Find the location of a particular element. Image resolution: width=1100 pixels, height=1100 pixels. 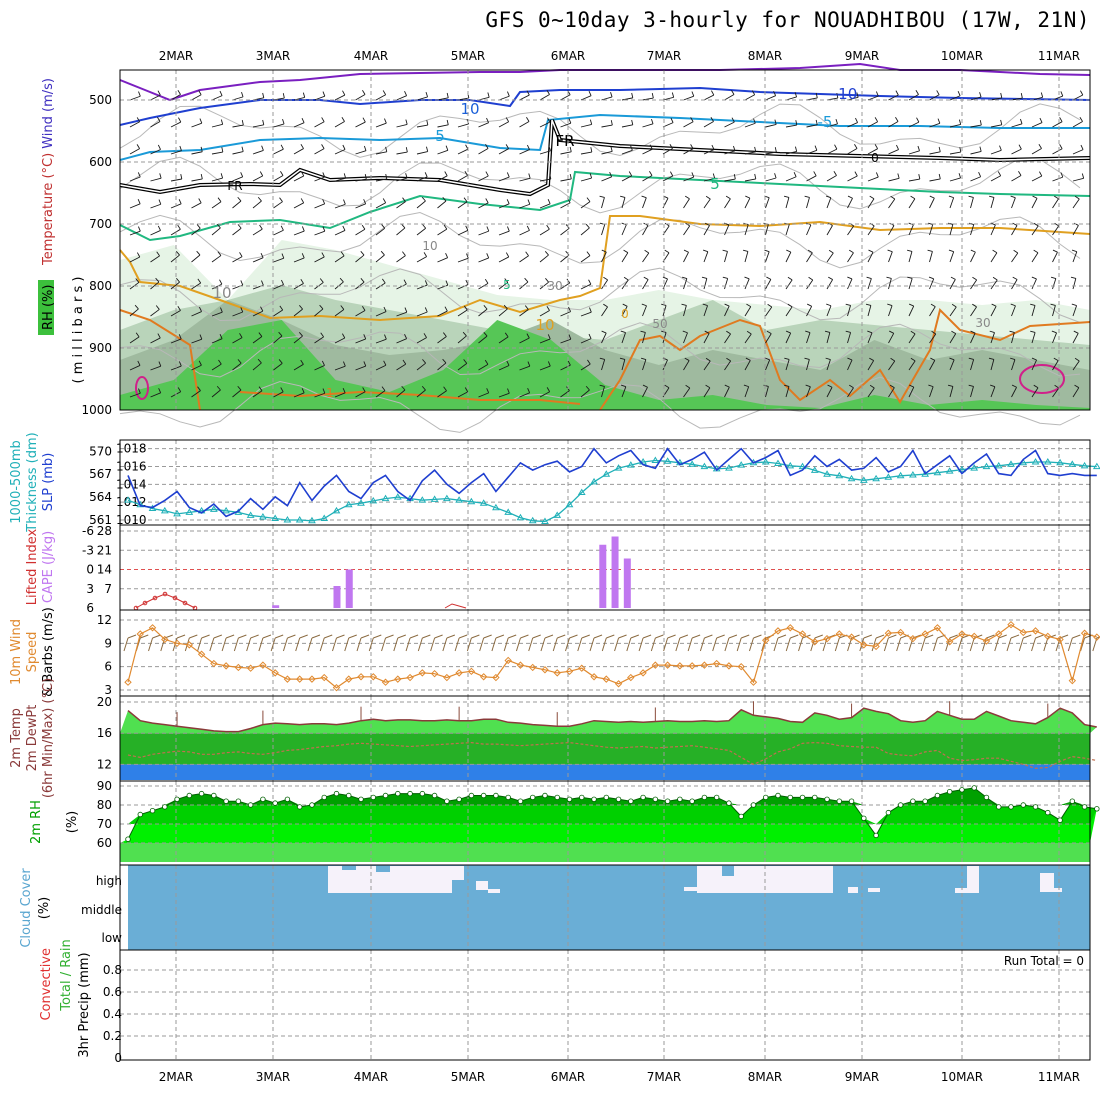

freezing-level-outer is located at coordinates (605, 158).